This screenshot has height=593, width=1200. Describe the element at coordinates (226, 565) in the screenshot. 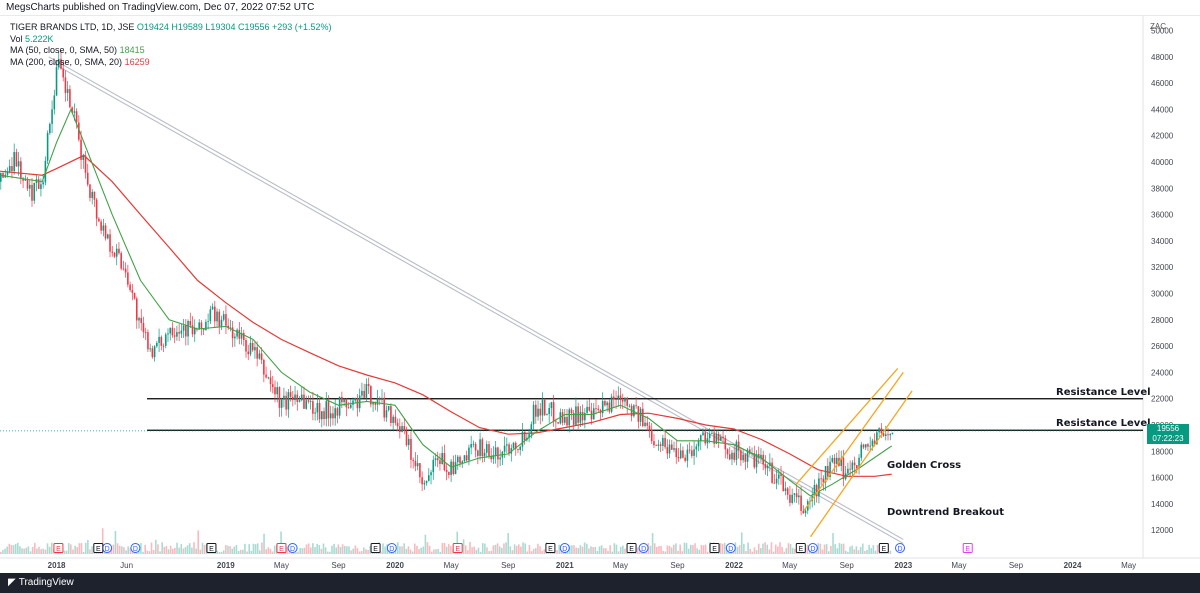

I see `time-tick-label: 2019` at that location.